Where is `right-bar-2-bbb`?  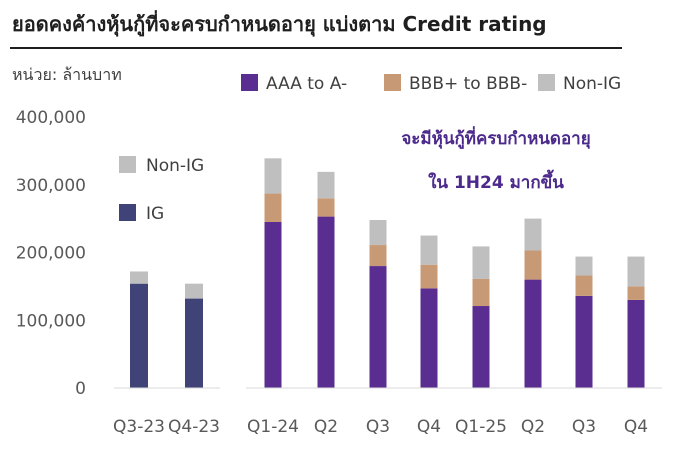
right-bar-2-bbb is located at coordinates (326, 207).